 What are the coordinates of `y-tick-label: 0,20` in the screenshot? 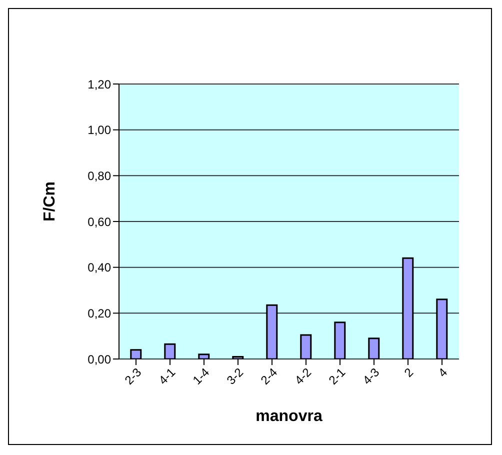 It's located at (100, 313).